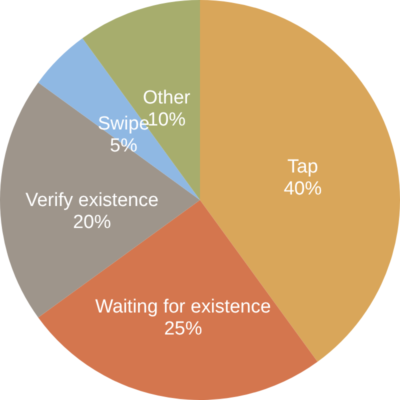 This screenshot has width=400, height=400. Describe the element at coordinates (302, 167) in the screenshot. I see `slice-label: Tap` at that location.